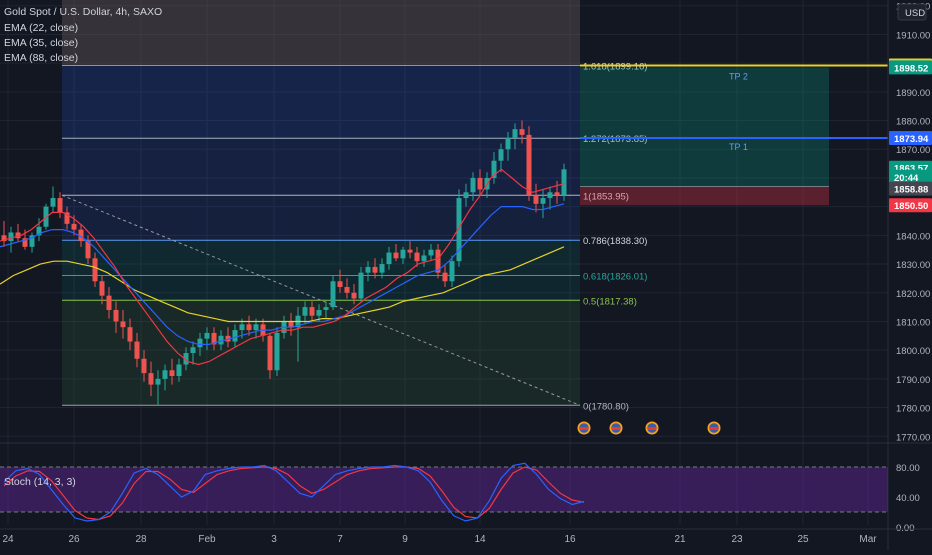  I want to click on time-tick-label: 24, so click(8, 539).